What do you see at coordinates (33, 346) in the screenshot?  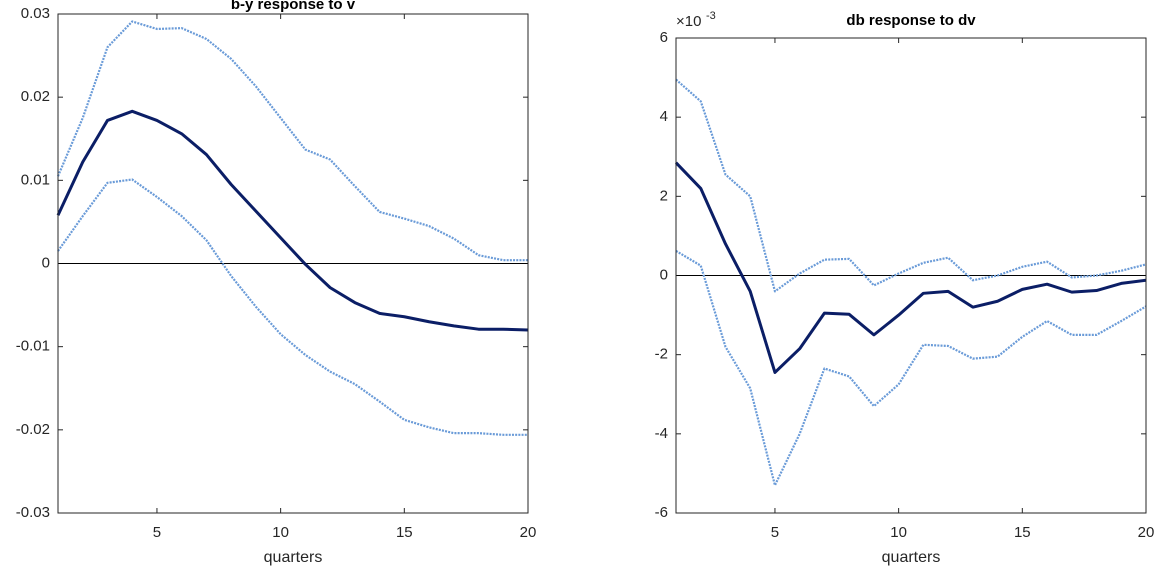 I see `y-tick-label: -0.01` at bounding box center [33, 346].